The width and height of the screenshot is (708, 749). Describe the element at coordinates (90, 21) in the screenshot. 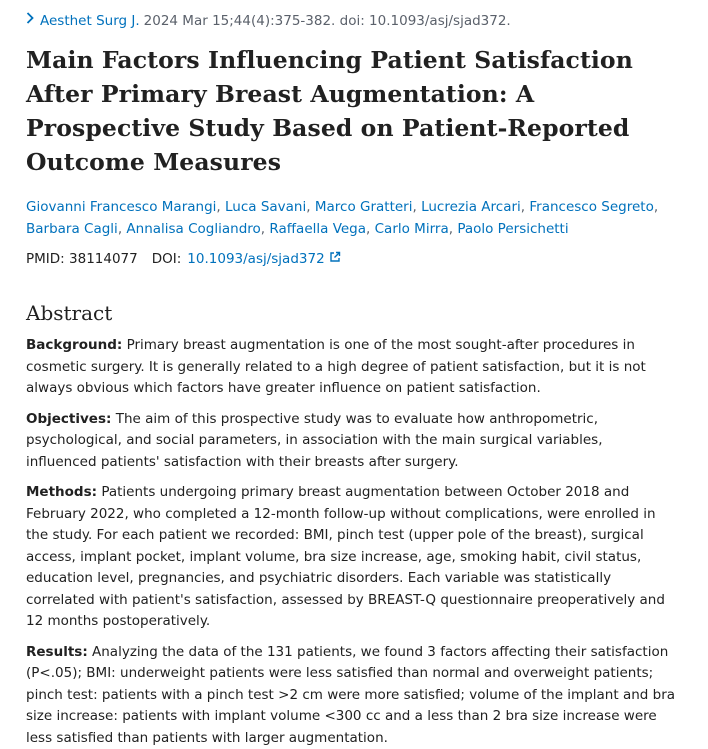

I see `journal-link: Aesthet Surg J.` at that location.